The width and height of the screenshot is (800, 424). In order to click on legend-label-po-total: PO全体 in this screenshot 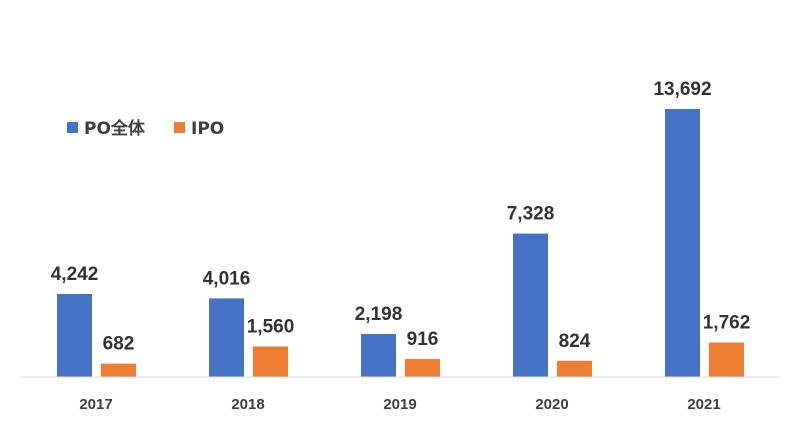, I will do `click(115, 128)`.